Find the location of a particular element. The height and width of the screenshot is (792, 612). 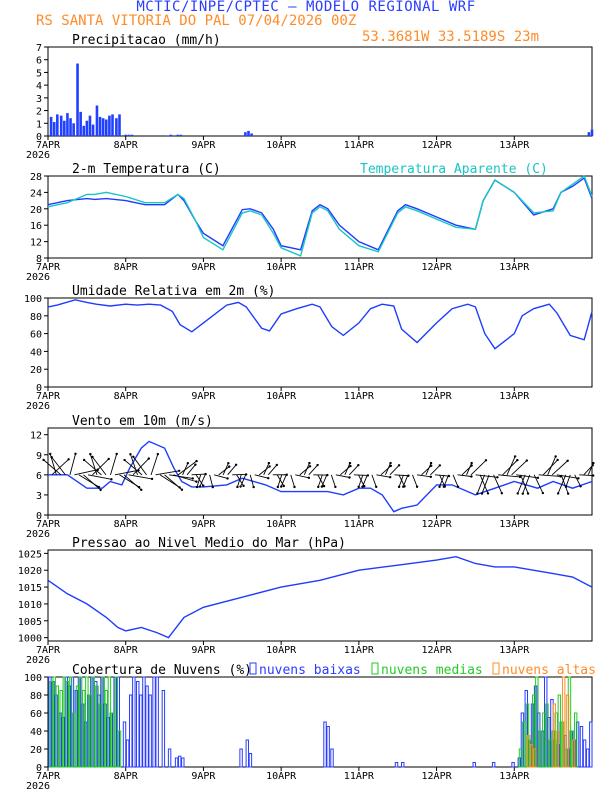

y-tick-label: 4 is located at coordinates (39, 86).